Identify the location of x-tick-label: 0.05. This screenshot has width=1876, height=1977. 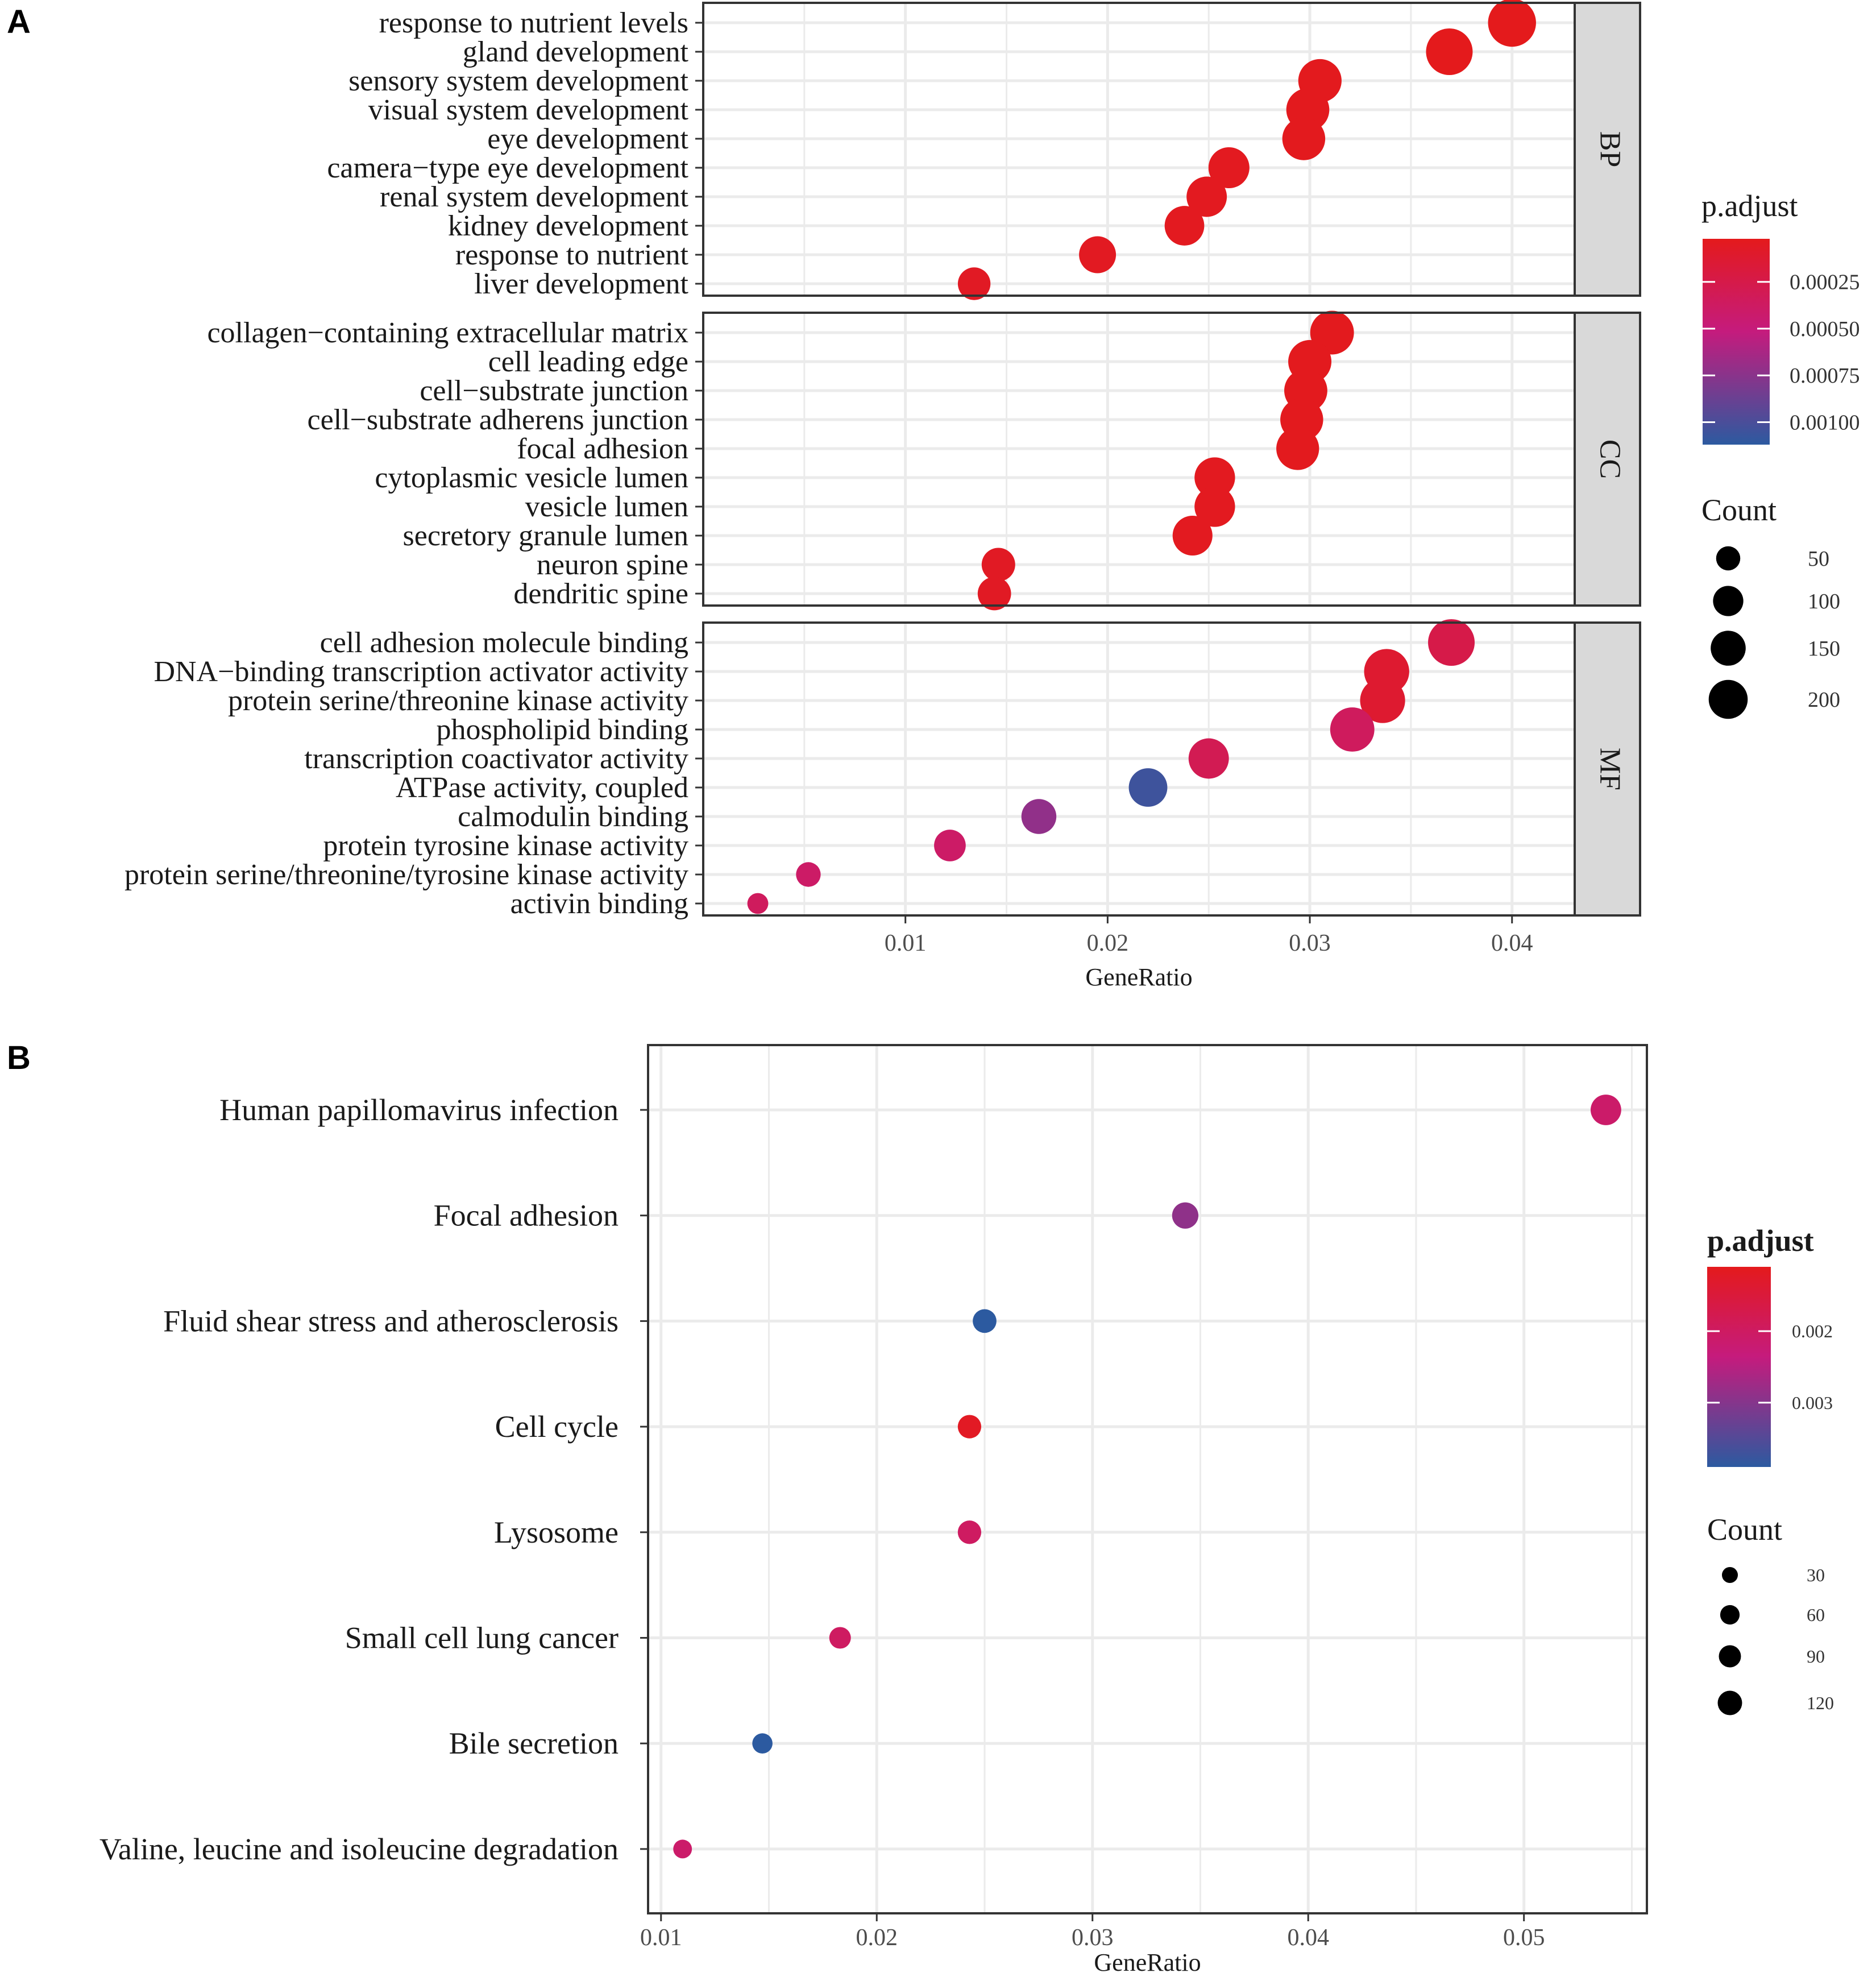
(1524, 1938).